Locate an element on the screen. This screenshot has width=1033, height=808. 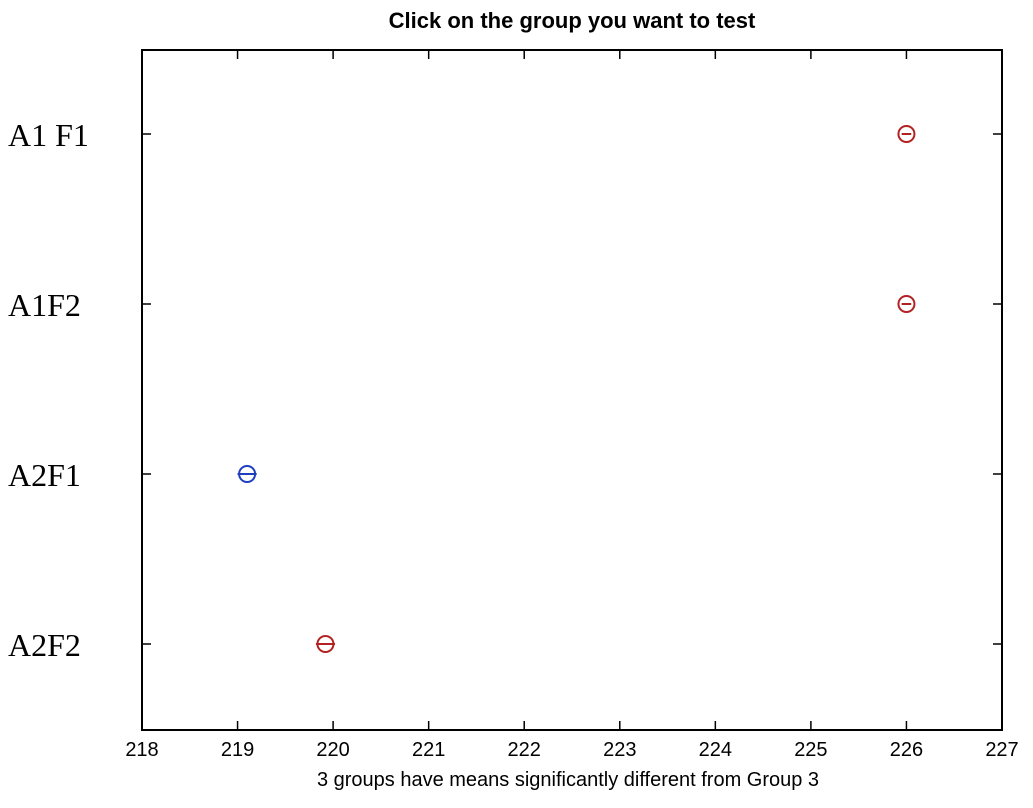
x-tick-label: 222 is located at coordinates (524, 750).